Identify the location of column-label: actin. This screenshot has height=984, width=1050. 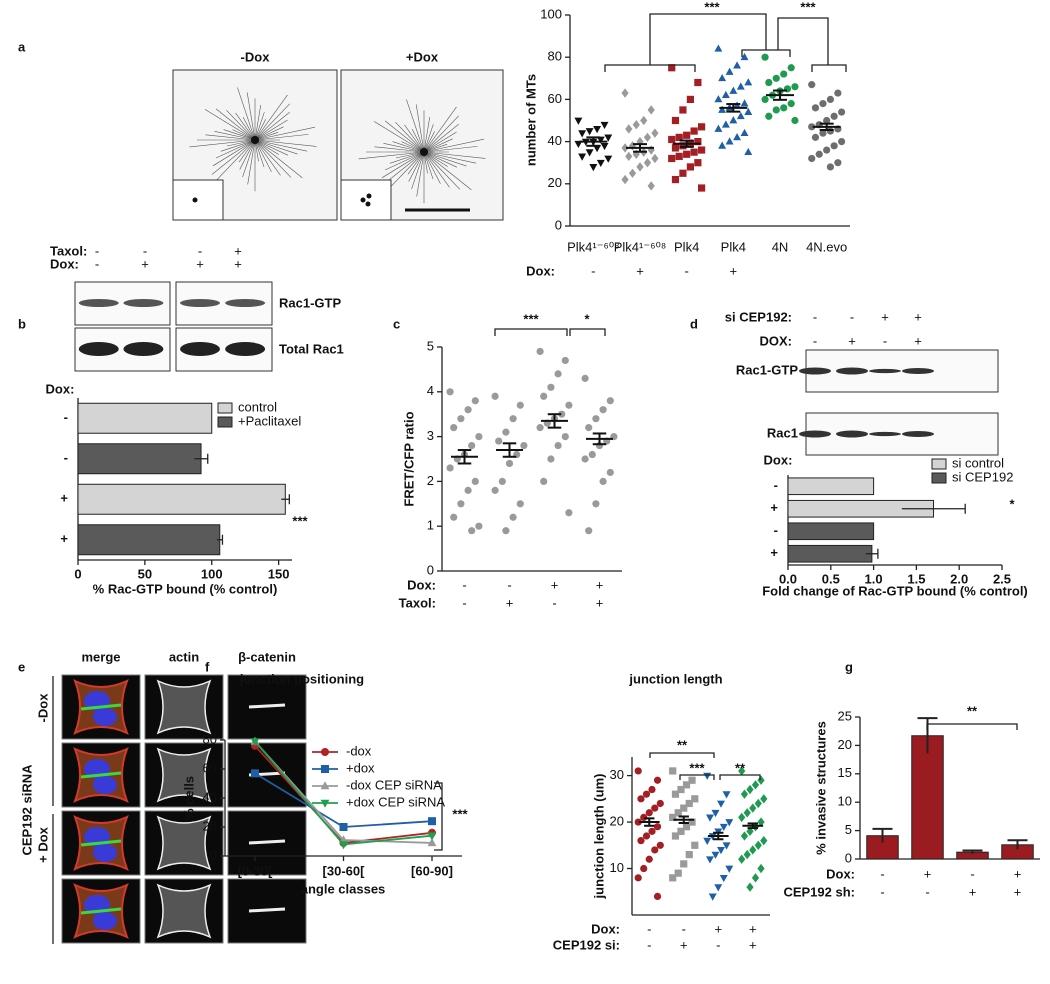
(184, 656).